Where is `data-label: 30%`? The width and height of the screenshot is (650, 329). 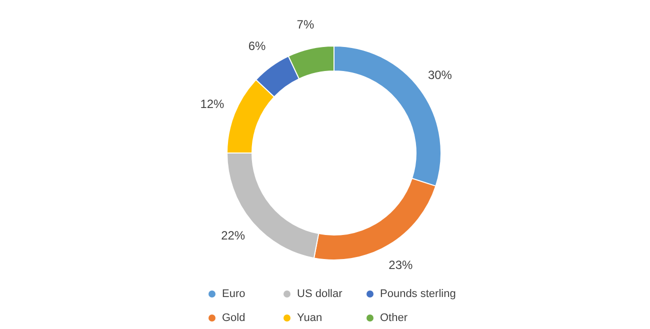
data-label: 30% is located at coordinates (440, 75).